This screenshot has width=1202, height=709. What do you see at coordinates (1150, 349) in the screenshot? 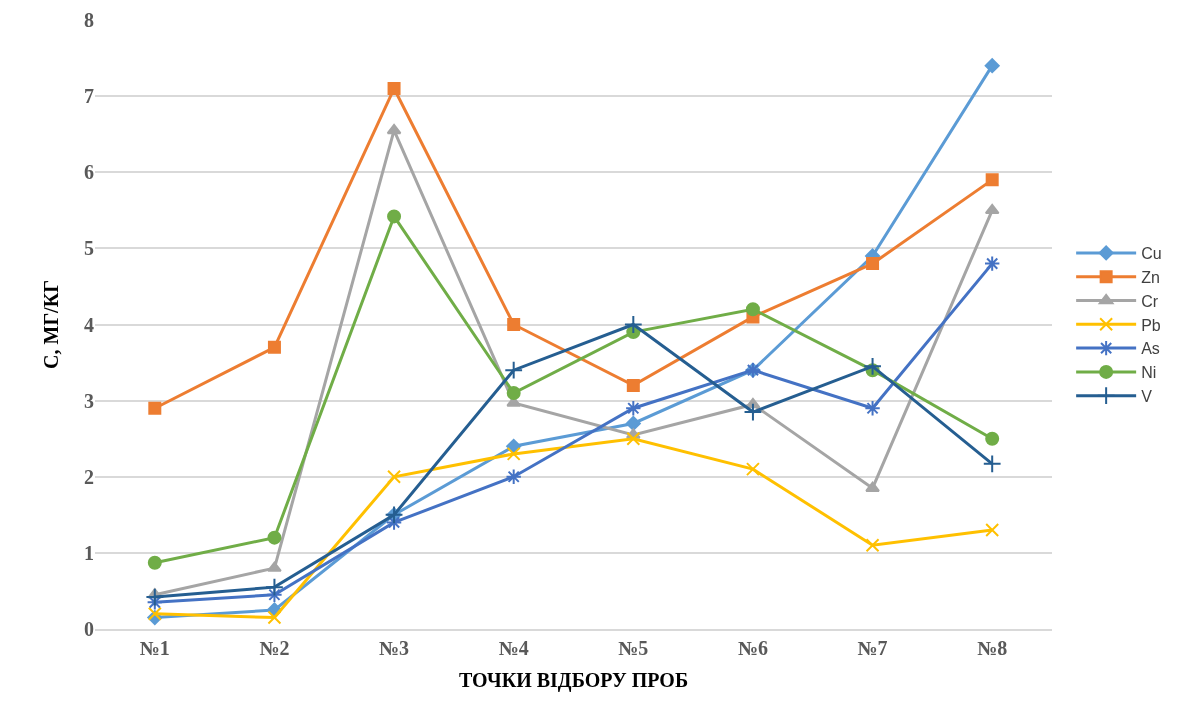
I see `legend-label: As` at bounding box center [1150, 349].